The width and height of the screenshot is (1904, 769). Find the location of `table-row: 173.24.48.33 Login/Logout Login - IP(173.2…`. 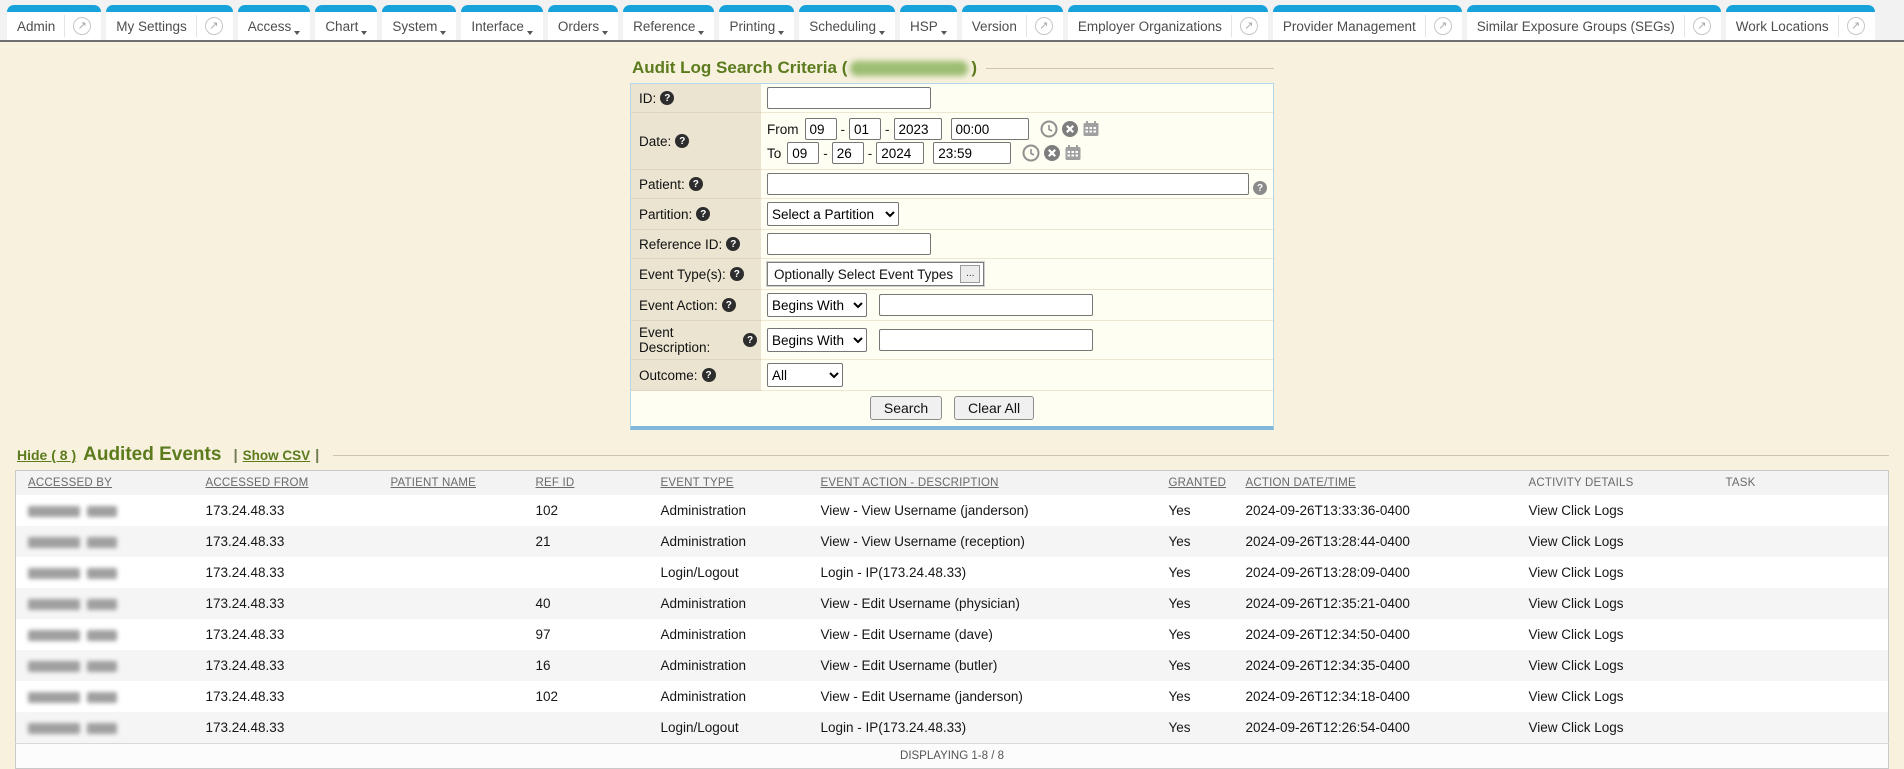

table-row: 173.24.48.33 Login/Logout Login - IP(173.2… is located at coordinates (952, 728).